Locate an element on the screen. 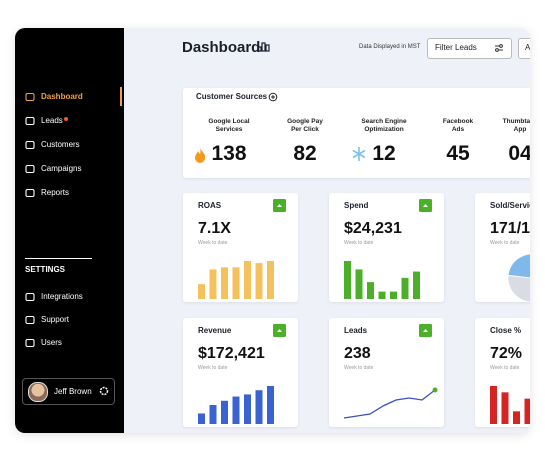 This screenshot has height=458, width=545. notification-dot is located at coordinates (66, 119).